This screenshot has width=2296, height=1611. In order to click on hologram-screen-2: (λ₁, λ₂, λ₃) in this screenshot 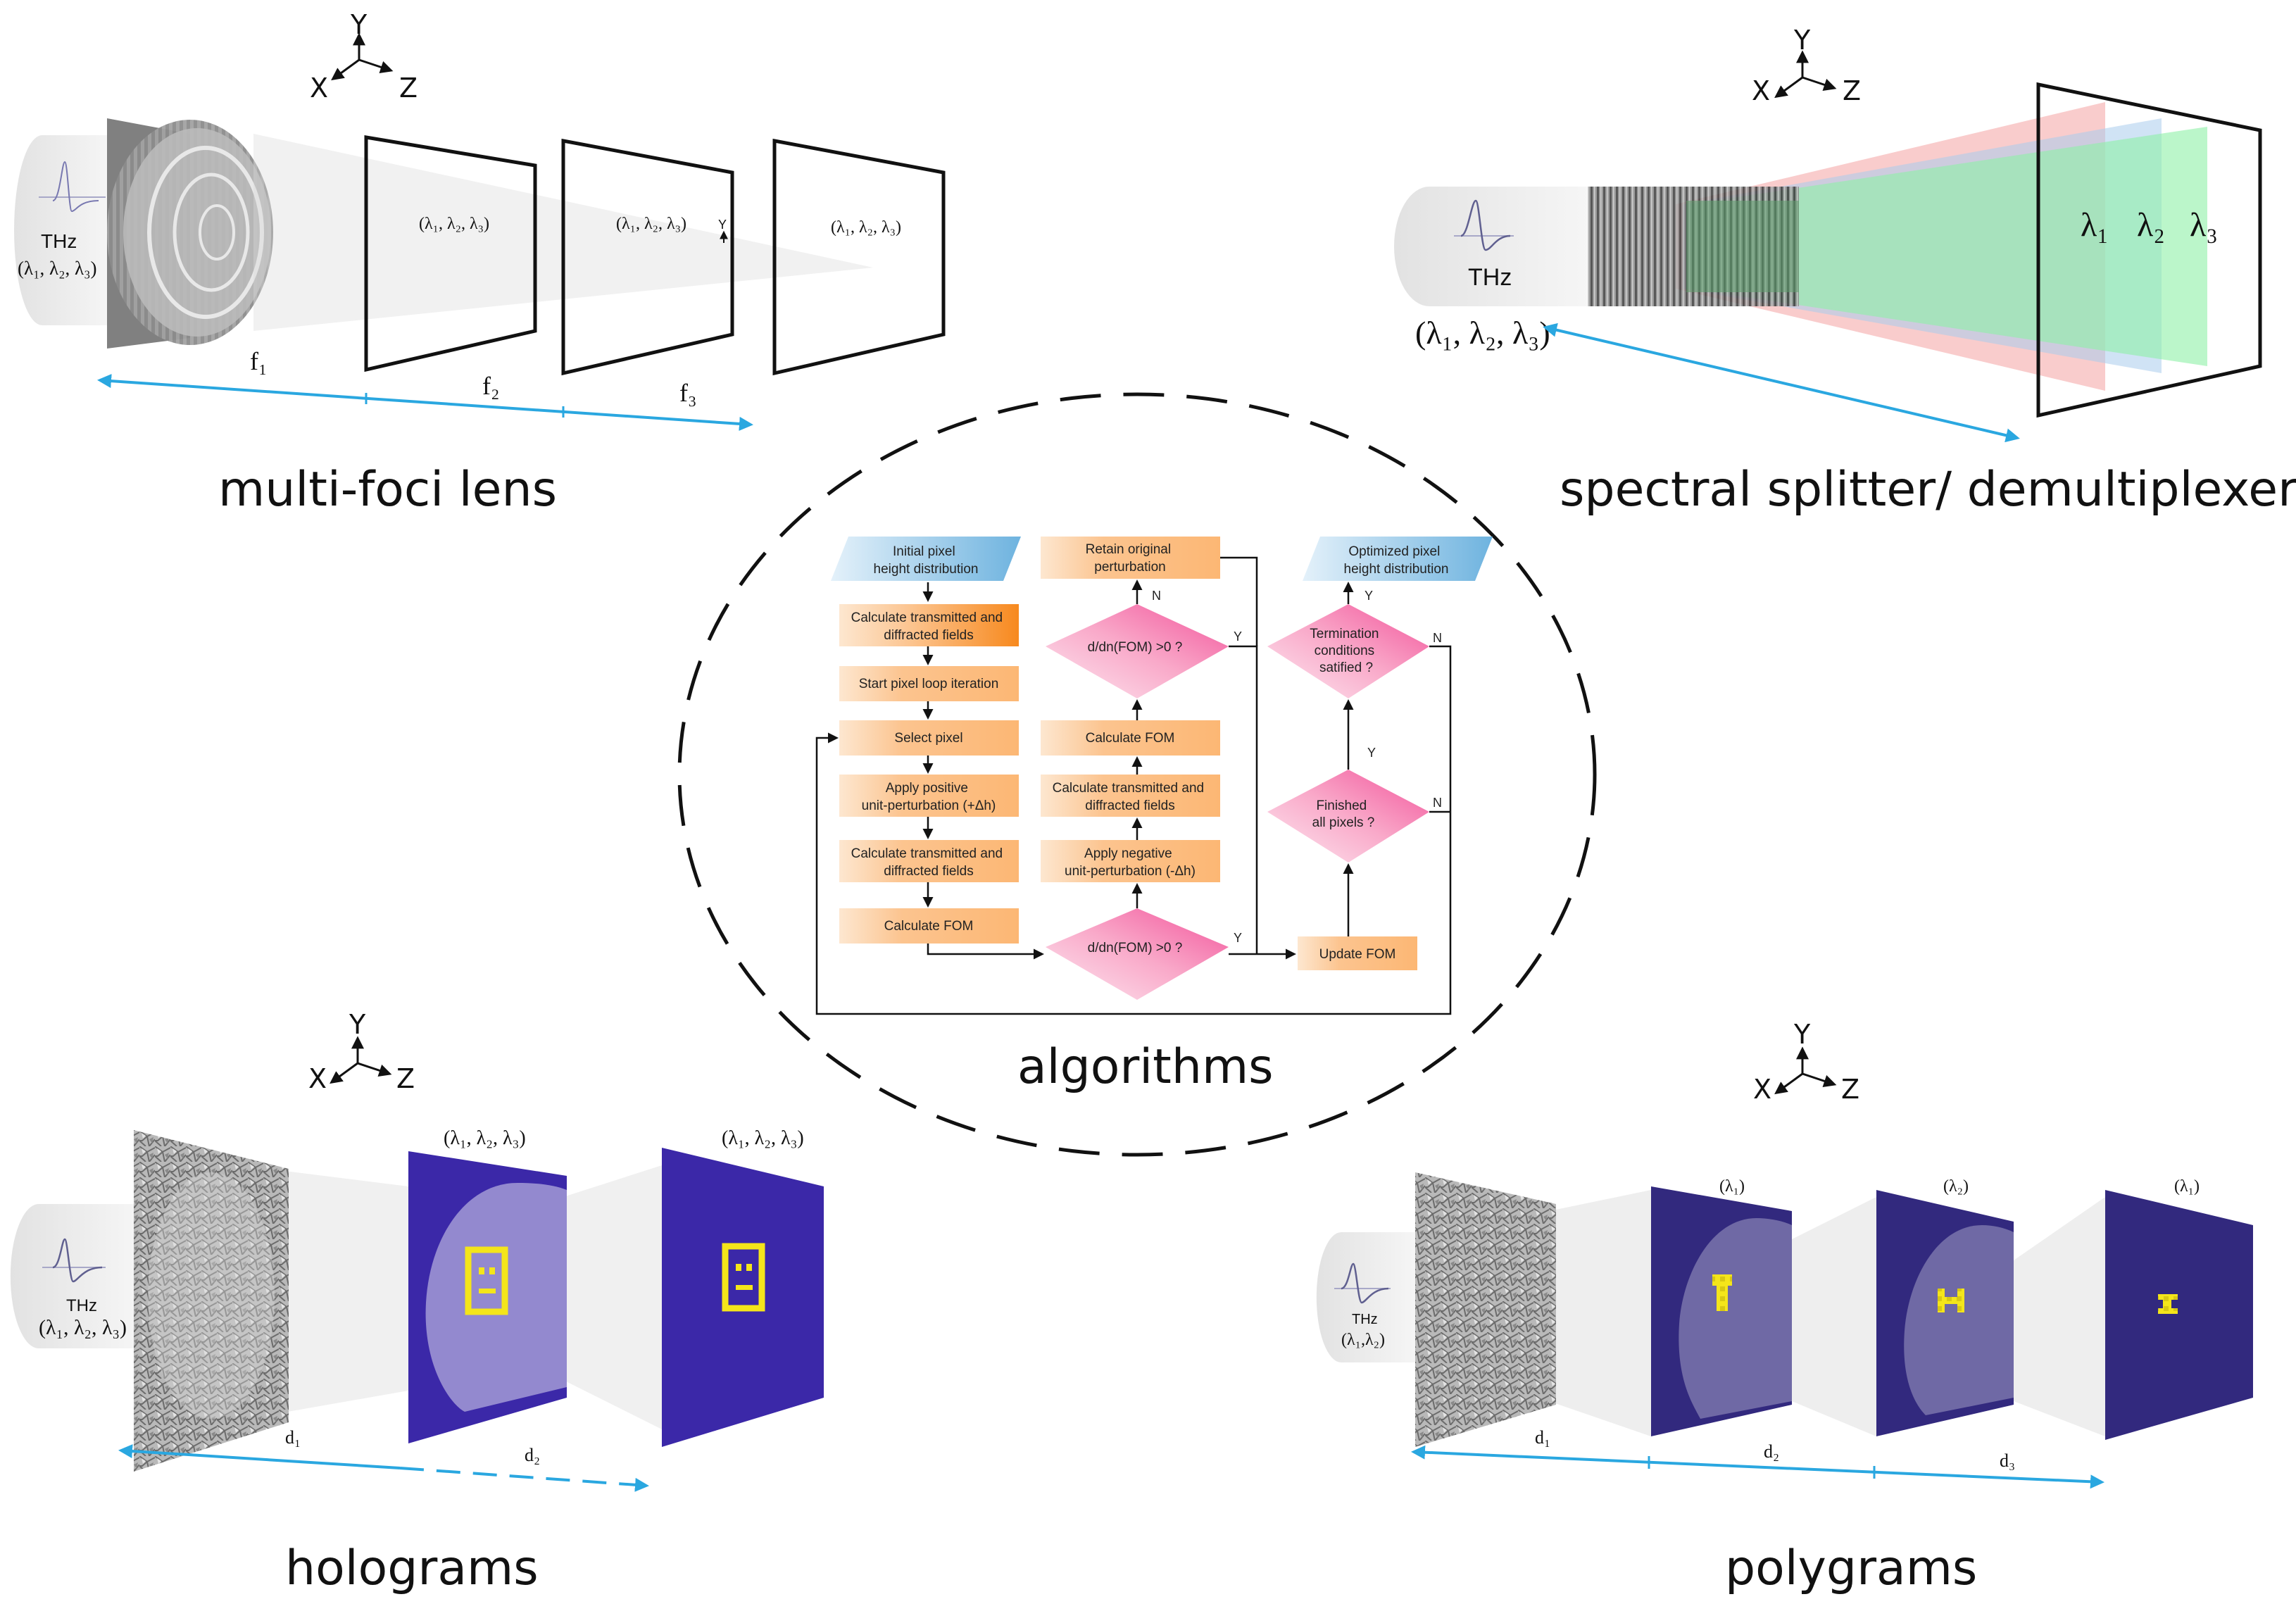, I will do `click(743, 1287)`.